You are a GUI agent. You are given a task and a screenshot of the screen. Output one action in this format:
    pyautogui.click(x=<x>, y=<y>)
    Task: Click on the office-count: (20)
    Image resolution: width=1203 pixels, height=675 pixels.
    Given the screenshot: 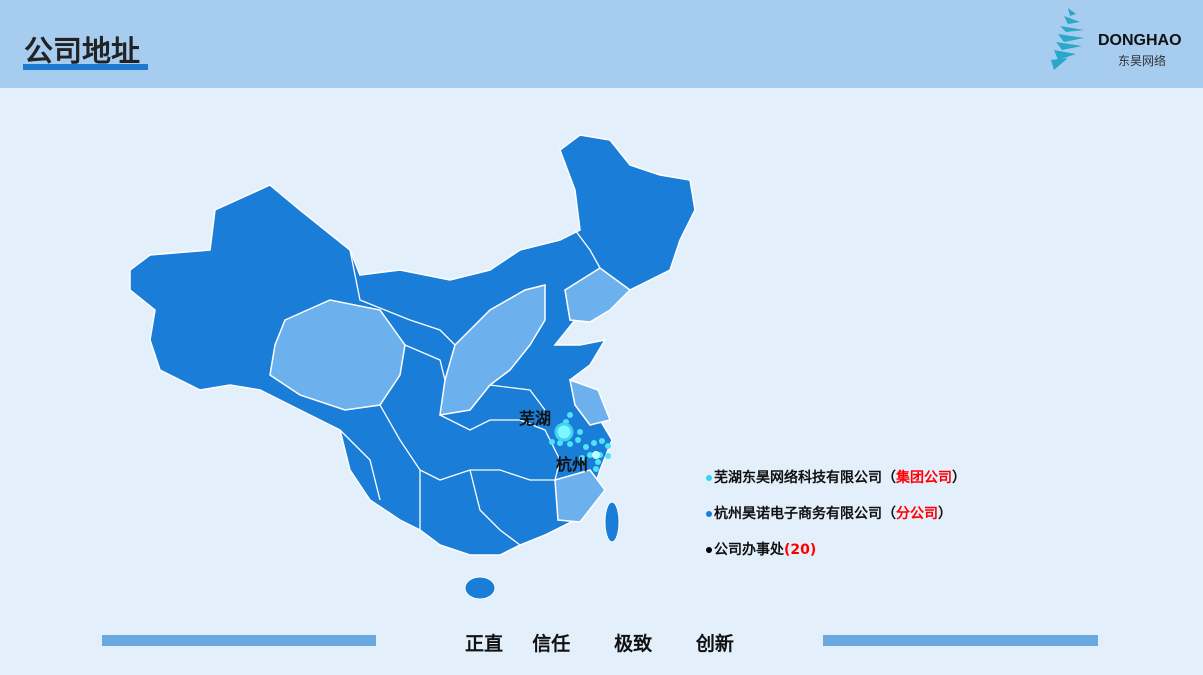 What is the action you would take?
    pyautogui.click(x=800, y=550)
    